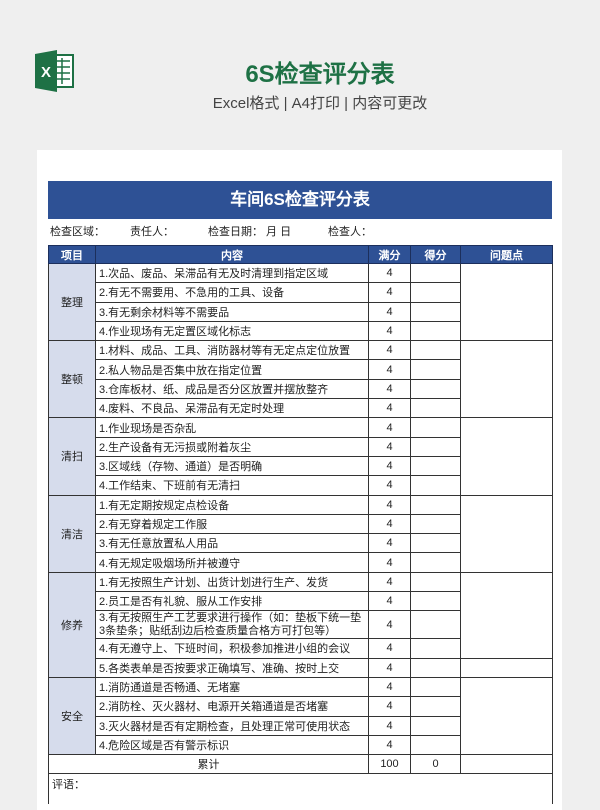  Describe the element at coordinates (232, 254) in the screenshot. I see `col-content: 内容` at that location.